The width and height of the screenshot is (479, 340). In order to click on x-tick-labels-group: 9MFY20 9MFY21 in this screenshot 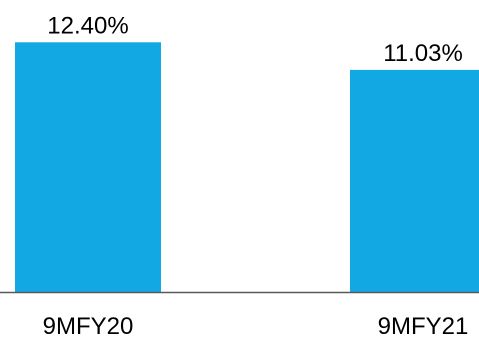, I will do `click(256, 326)`.